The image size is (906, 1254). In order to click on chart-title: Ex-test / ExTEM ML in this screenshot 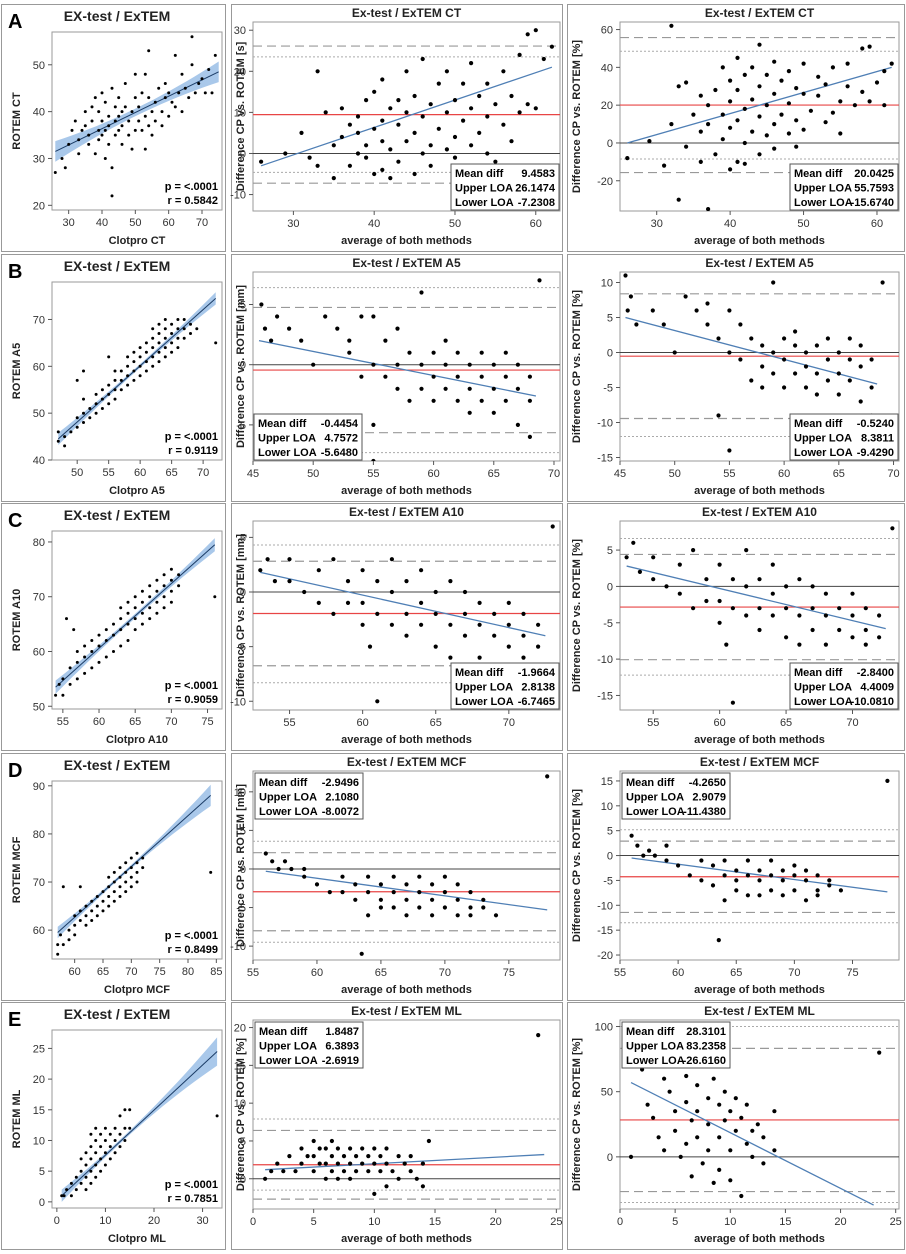, I will do `click(759, 1011)`.